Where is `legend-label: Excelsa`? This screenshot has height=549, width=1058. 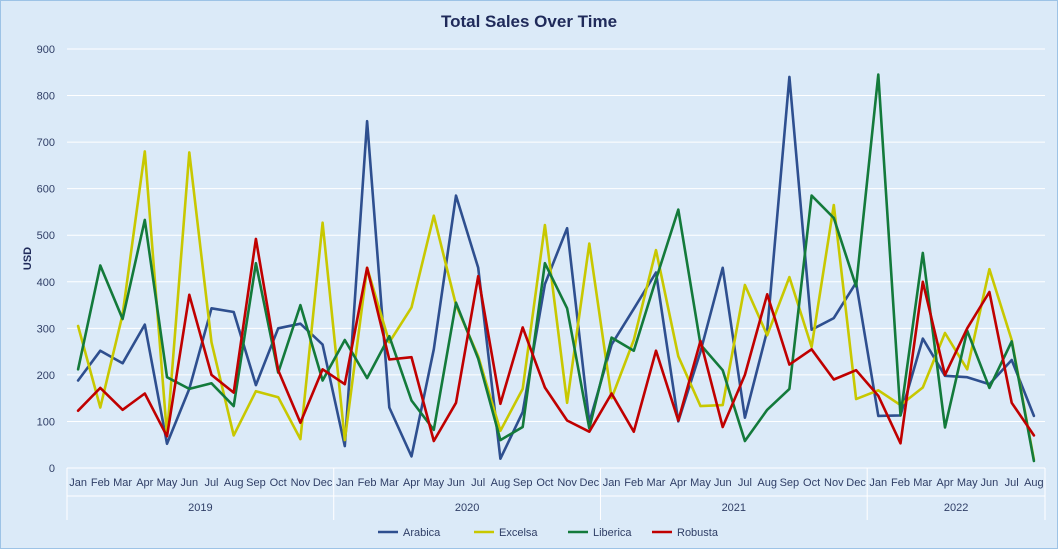 legend-label: Excelsa is located at coordinates (518, 533).